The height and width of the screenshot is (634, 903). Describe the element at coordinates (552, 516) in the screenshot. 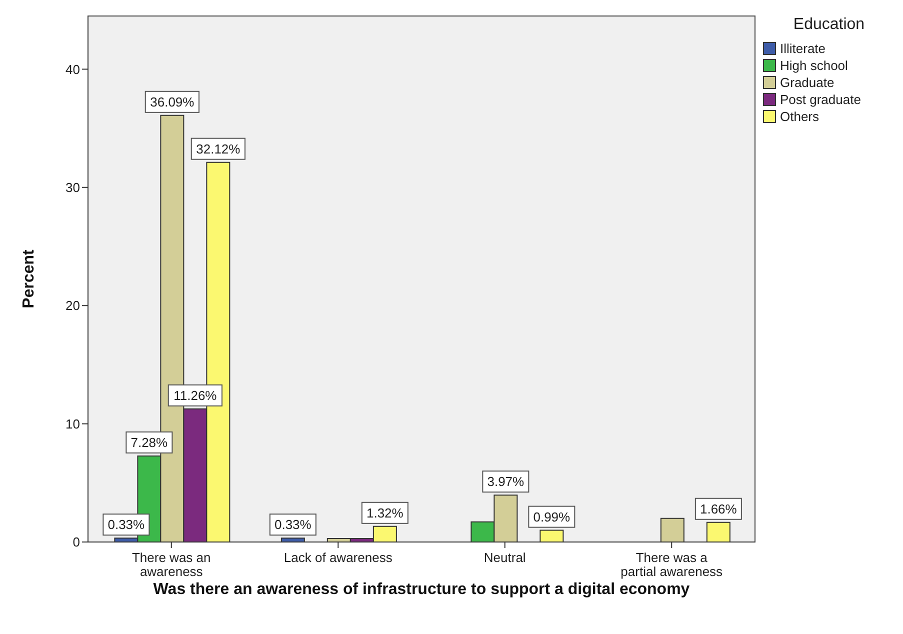

I see `data-label: 0.99%` at that location.